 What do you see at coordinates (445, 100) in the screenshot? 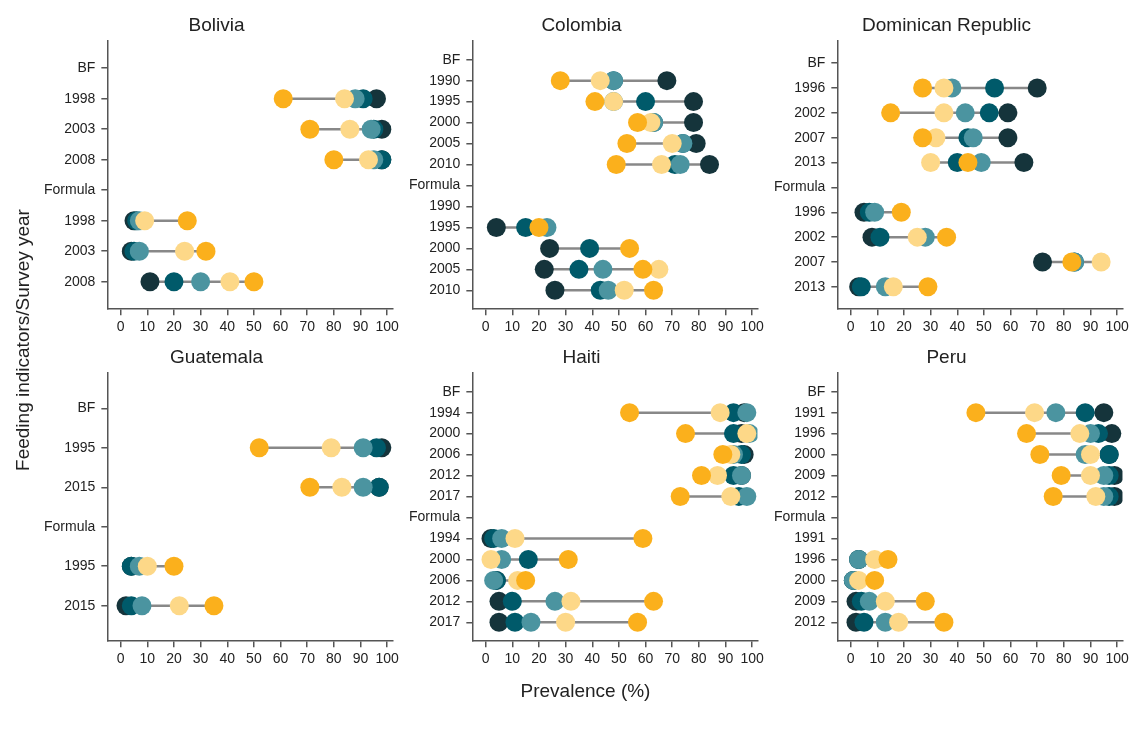
I see `y-tick-label: 1995` at bounding box center [445, 100].